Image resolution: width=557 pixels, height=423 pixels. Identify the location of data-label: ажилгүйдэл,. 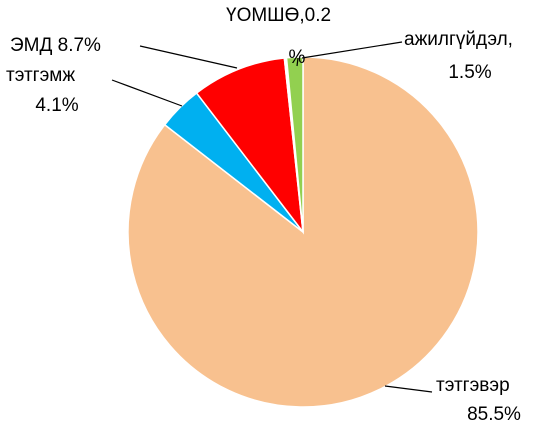
(458, 39).